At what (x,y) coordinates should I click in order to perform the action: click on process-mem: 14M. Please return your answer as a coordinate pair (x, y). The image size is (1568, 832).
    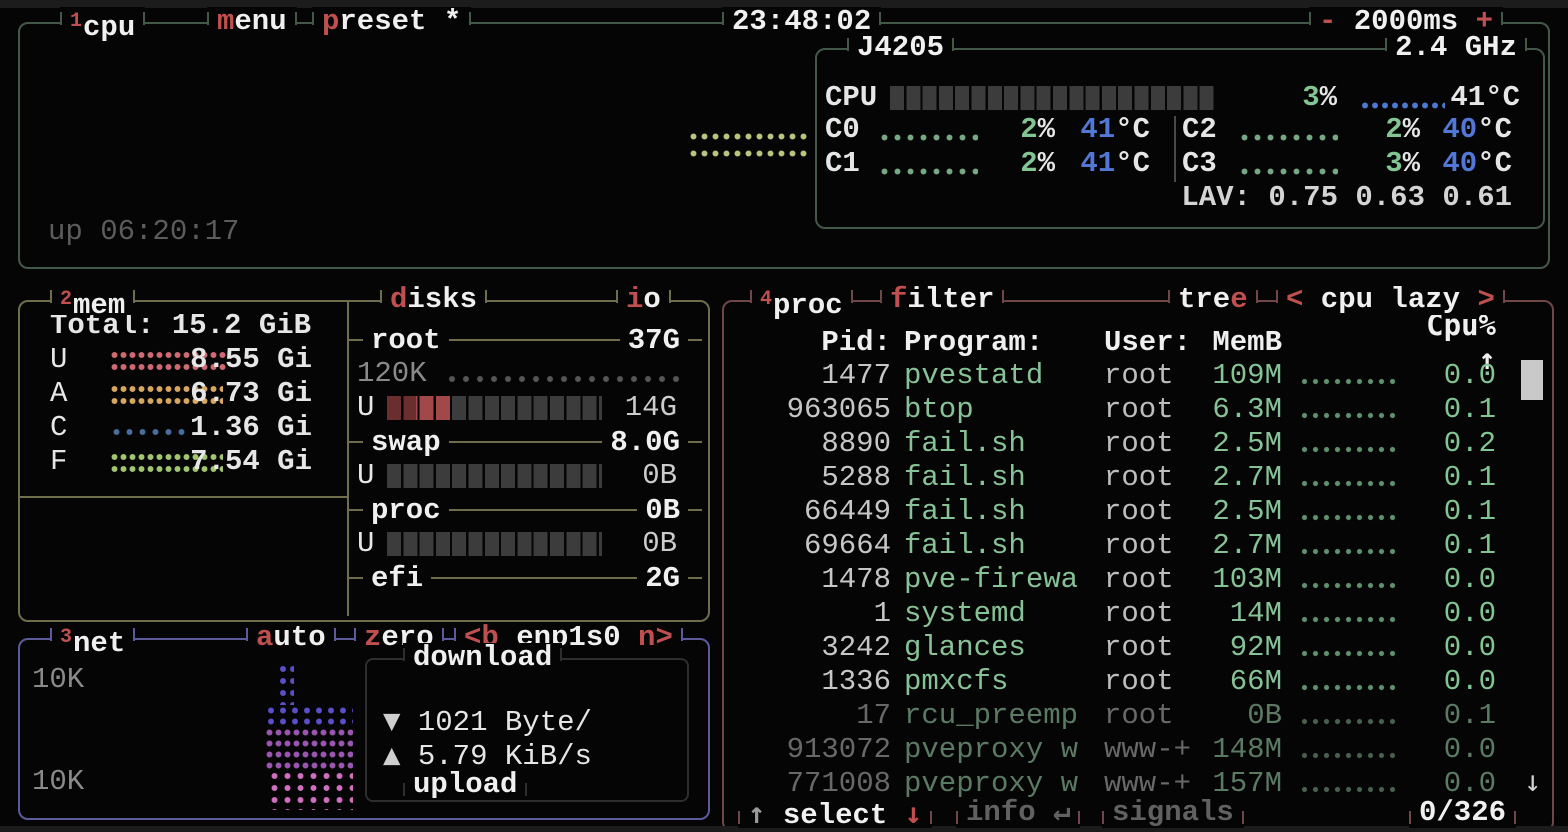
    Looking at the image, I should click on (1255, 613).